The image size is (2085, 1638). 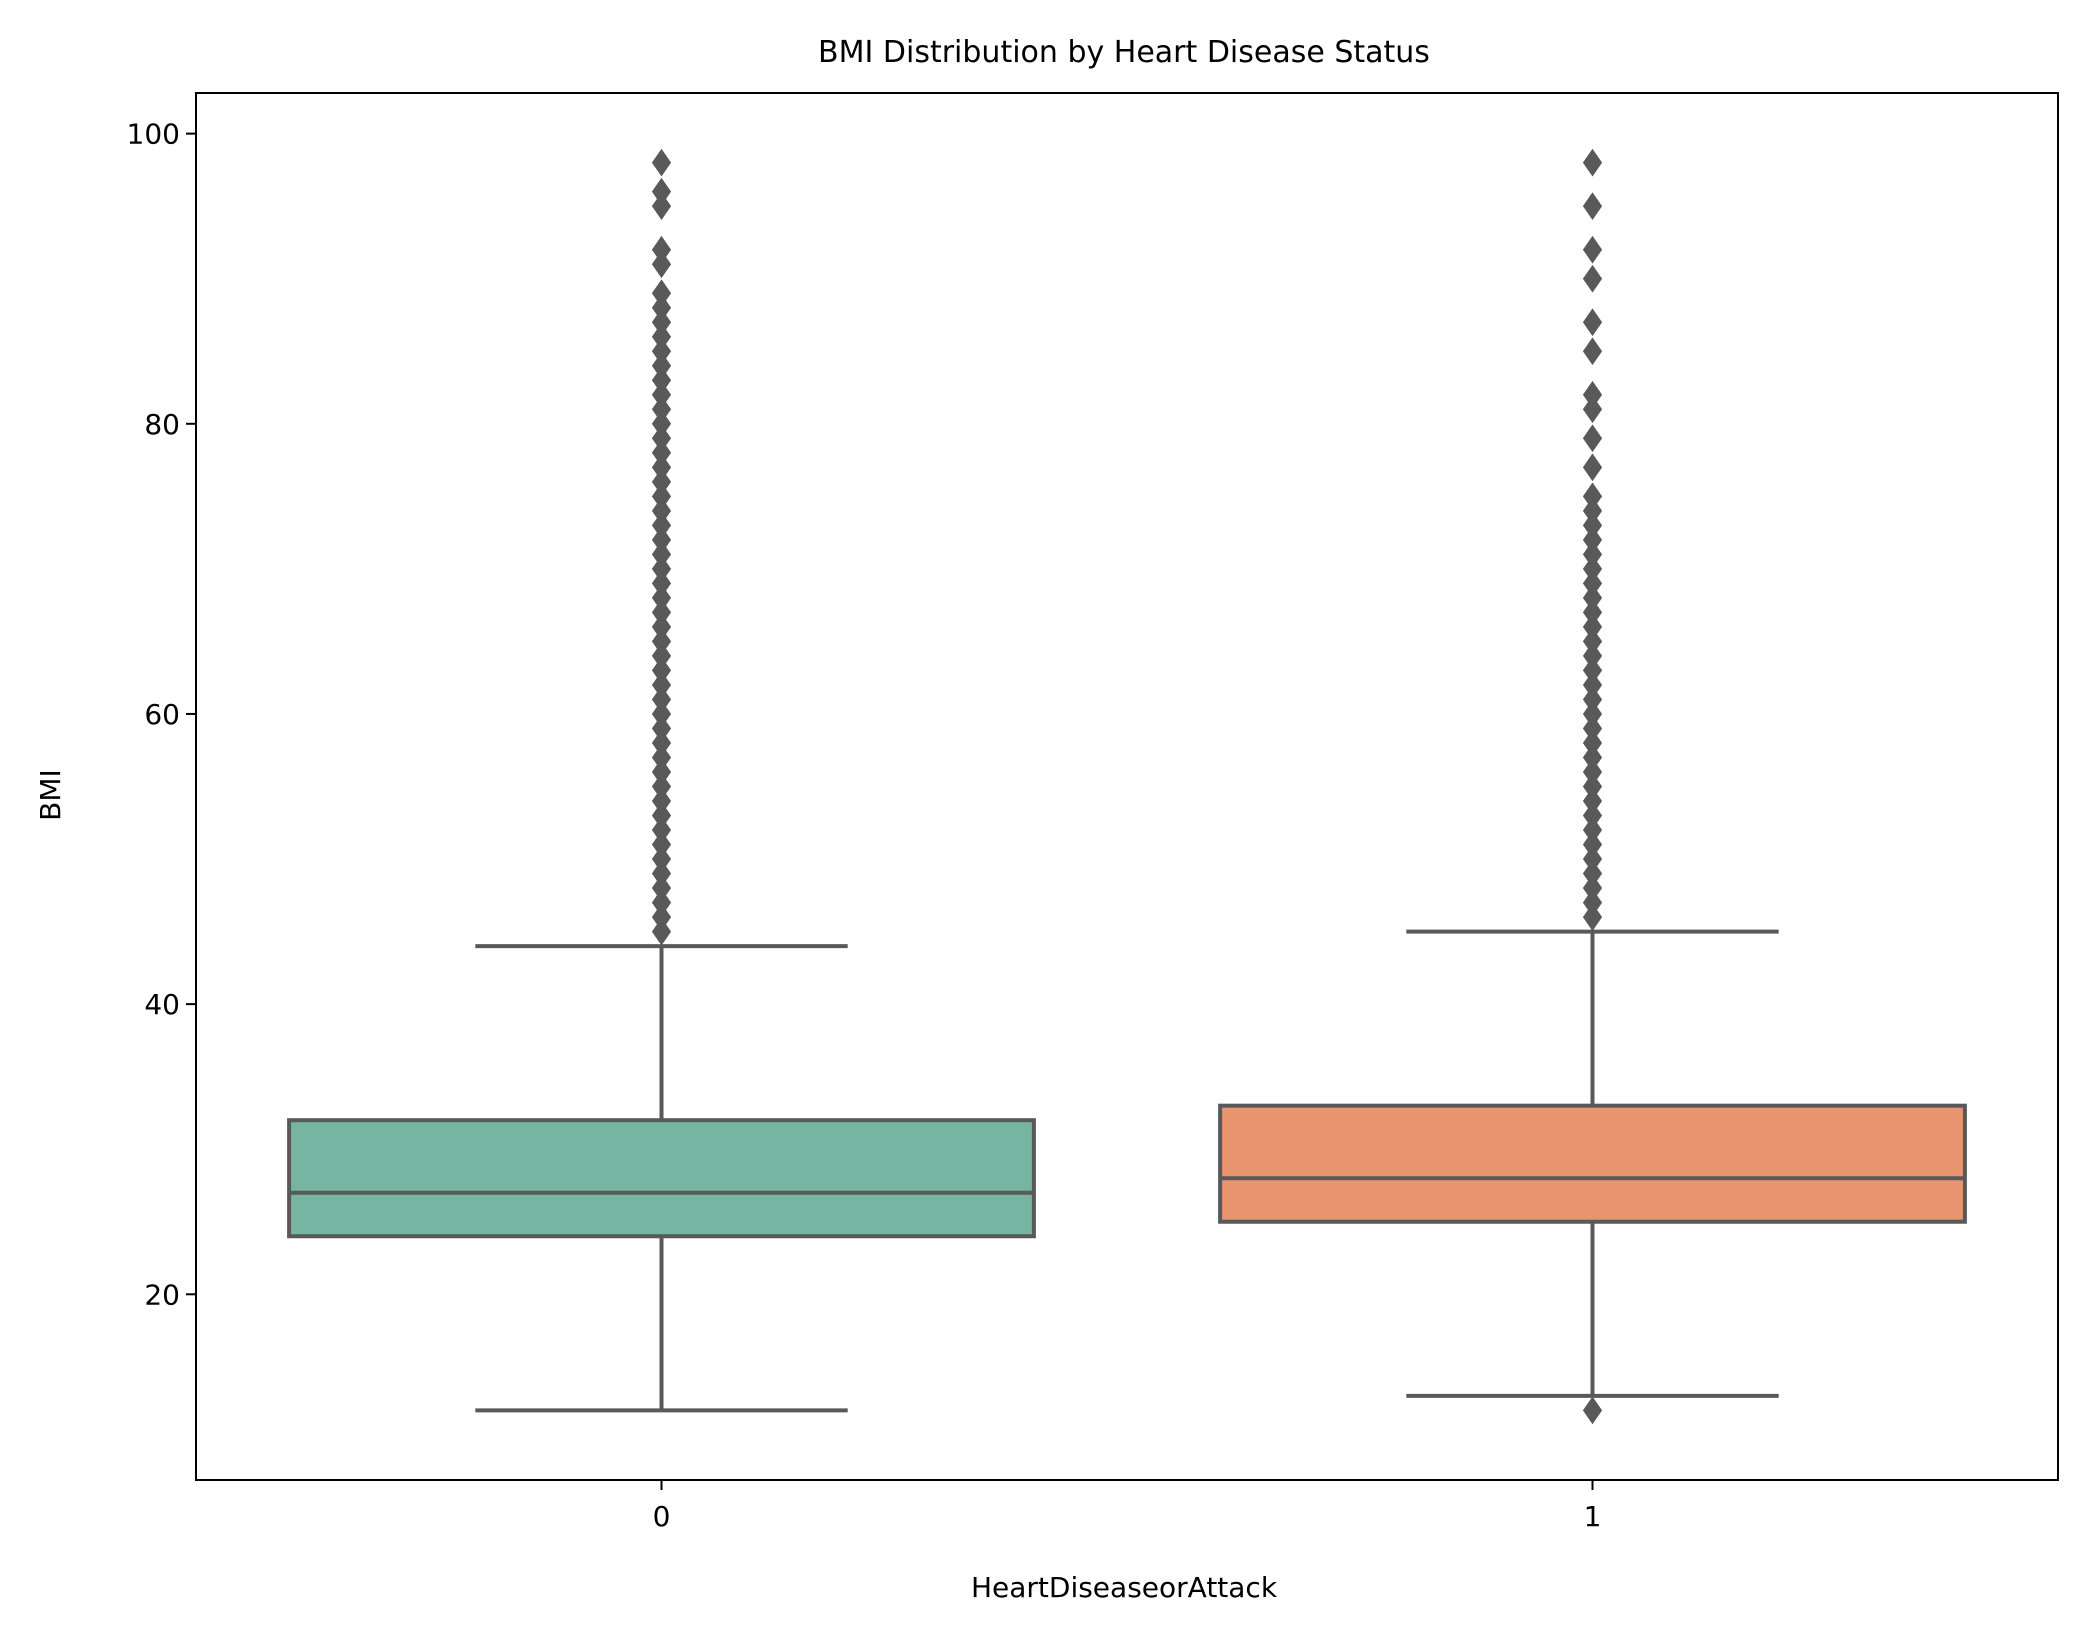 I want to click on y-tick-label: 40, so click(x=162, y=1004).